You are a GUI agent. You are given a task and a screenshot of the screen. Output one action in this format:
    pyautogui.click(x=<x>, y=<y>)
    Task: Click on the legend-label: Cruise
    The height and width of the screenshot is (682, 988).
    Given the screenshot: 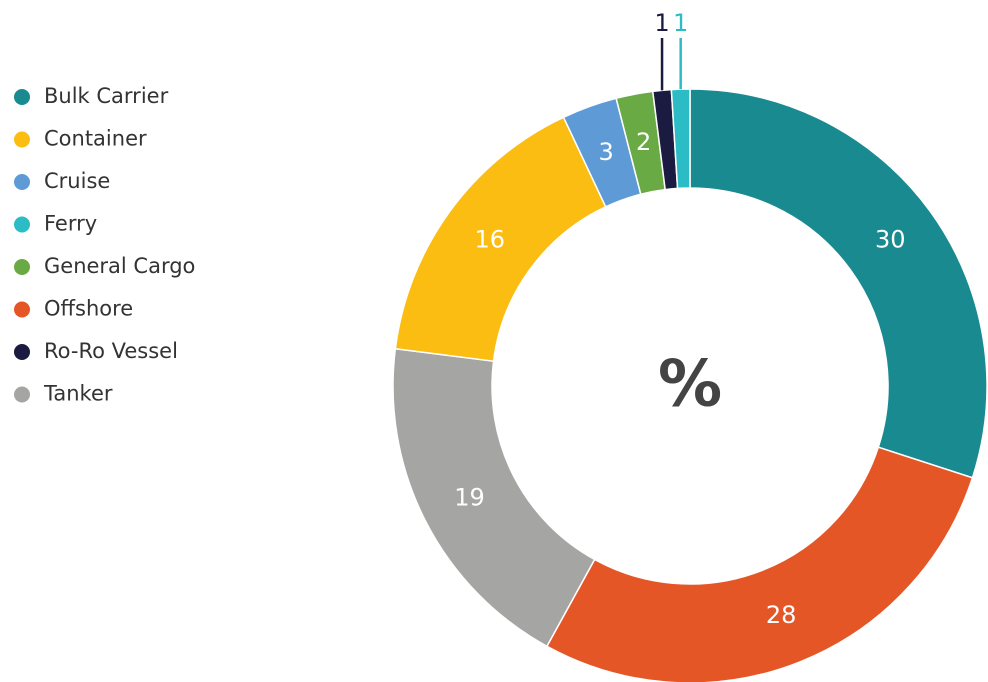 What is the action you would take?
    pyautogui.click(x=77, y=181)
    